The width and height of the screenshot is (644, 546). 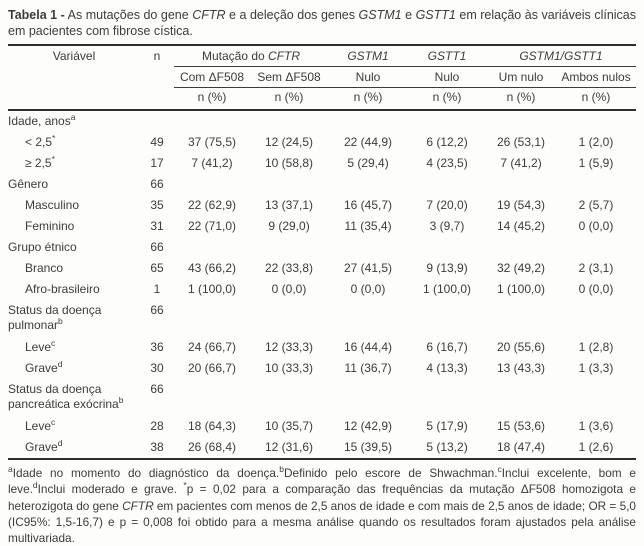 I want to click on cell-value: 5 (13,2), so click(x=447, y=447).